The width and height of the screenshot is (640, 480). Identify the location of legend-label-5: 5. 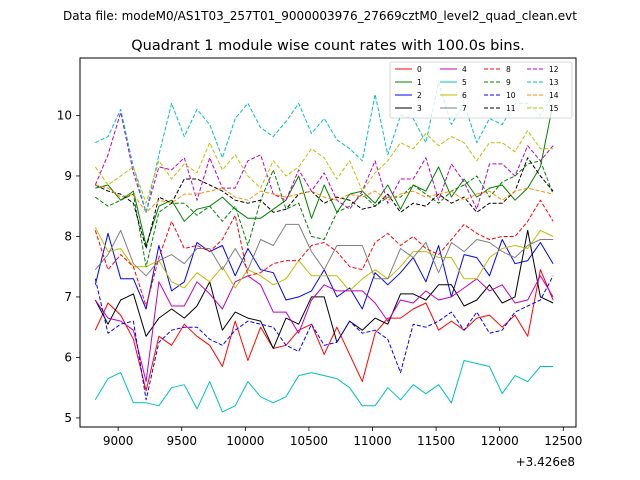
(464, 82).